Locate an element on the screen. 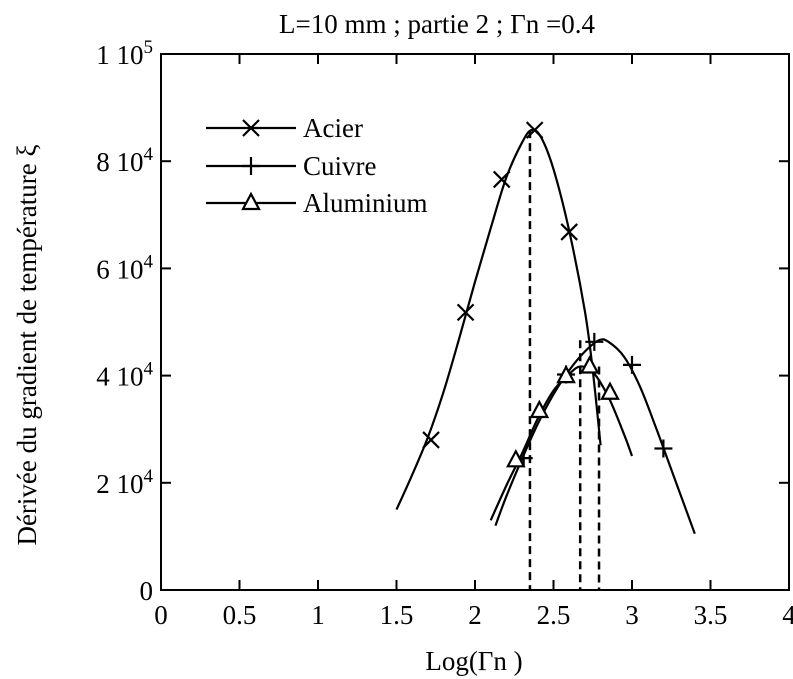 Image resolution: width=793 pixels, height=679 pixels. x-tick-label: 1.5 is located at coordinates (397, 615).